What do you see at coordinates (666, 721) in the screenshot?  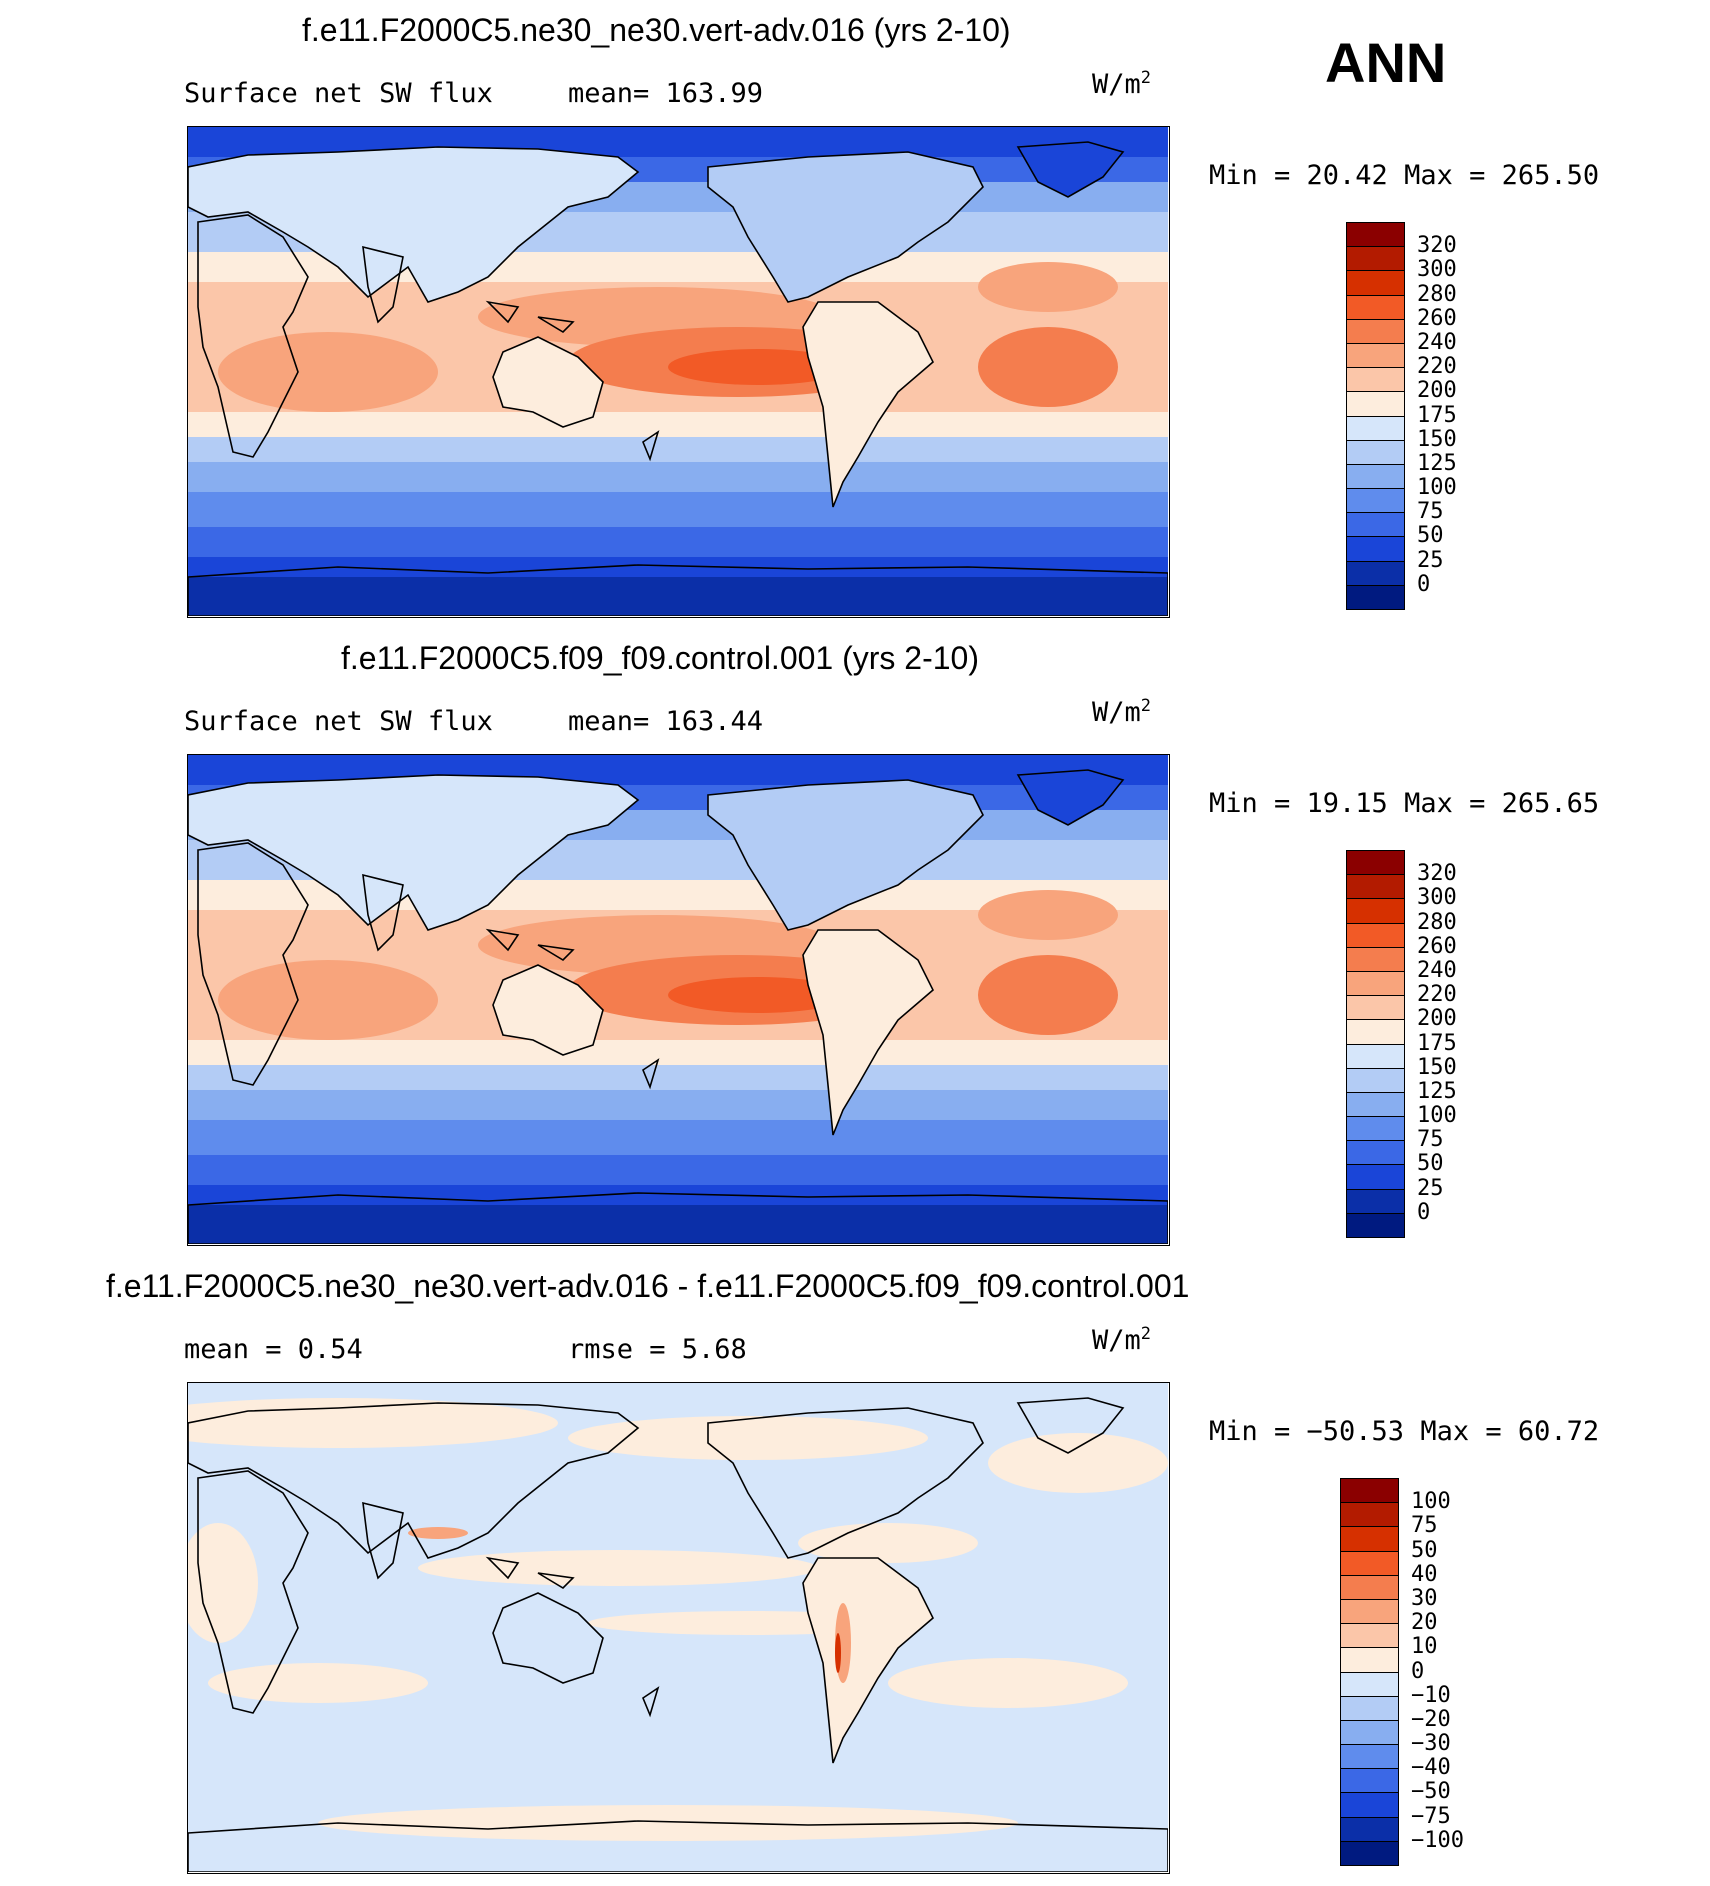 I see `panel-2-mean-label: mean= 163.44` at bounding box center [666, 721].